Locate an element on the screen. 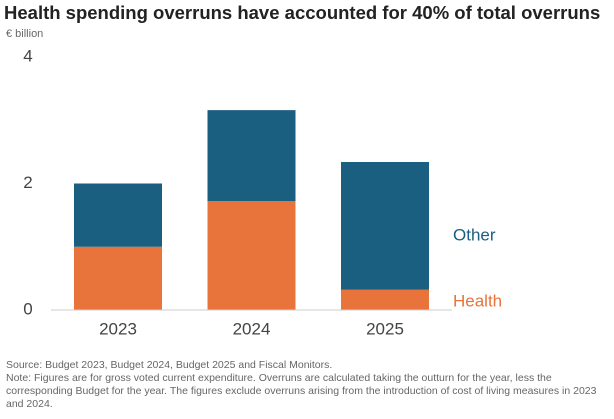  y-tick-label: 2 is located at coordinates (27, 182).